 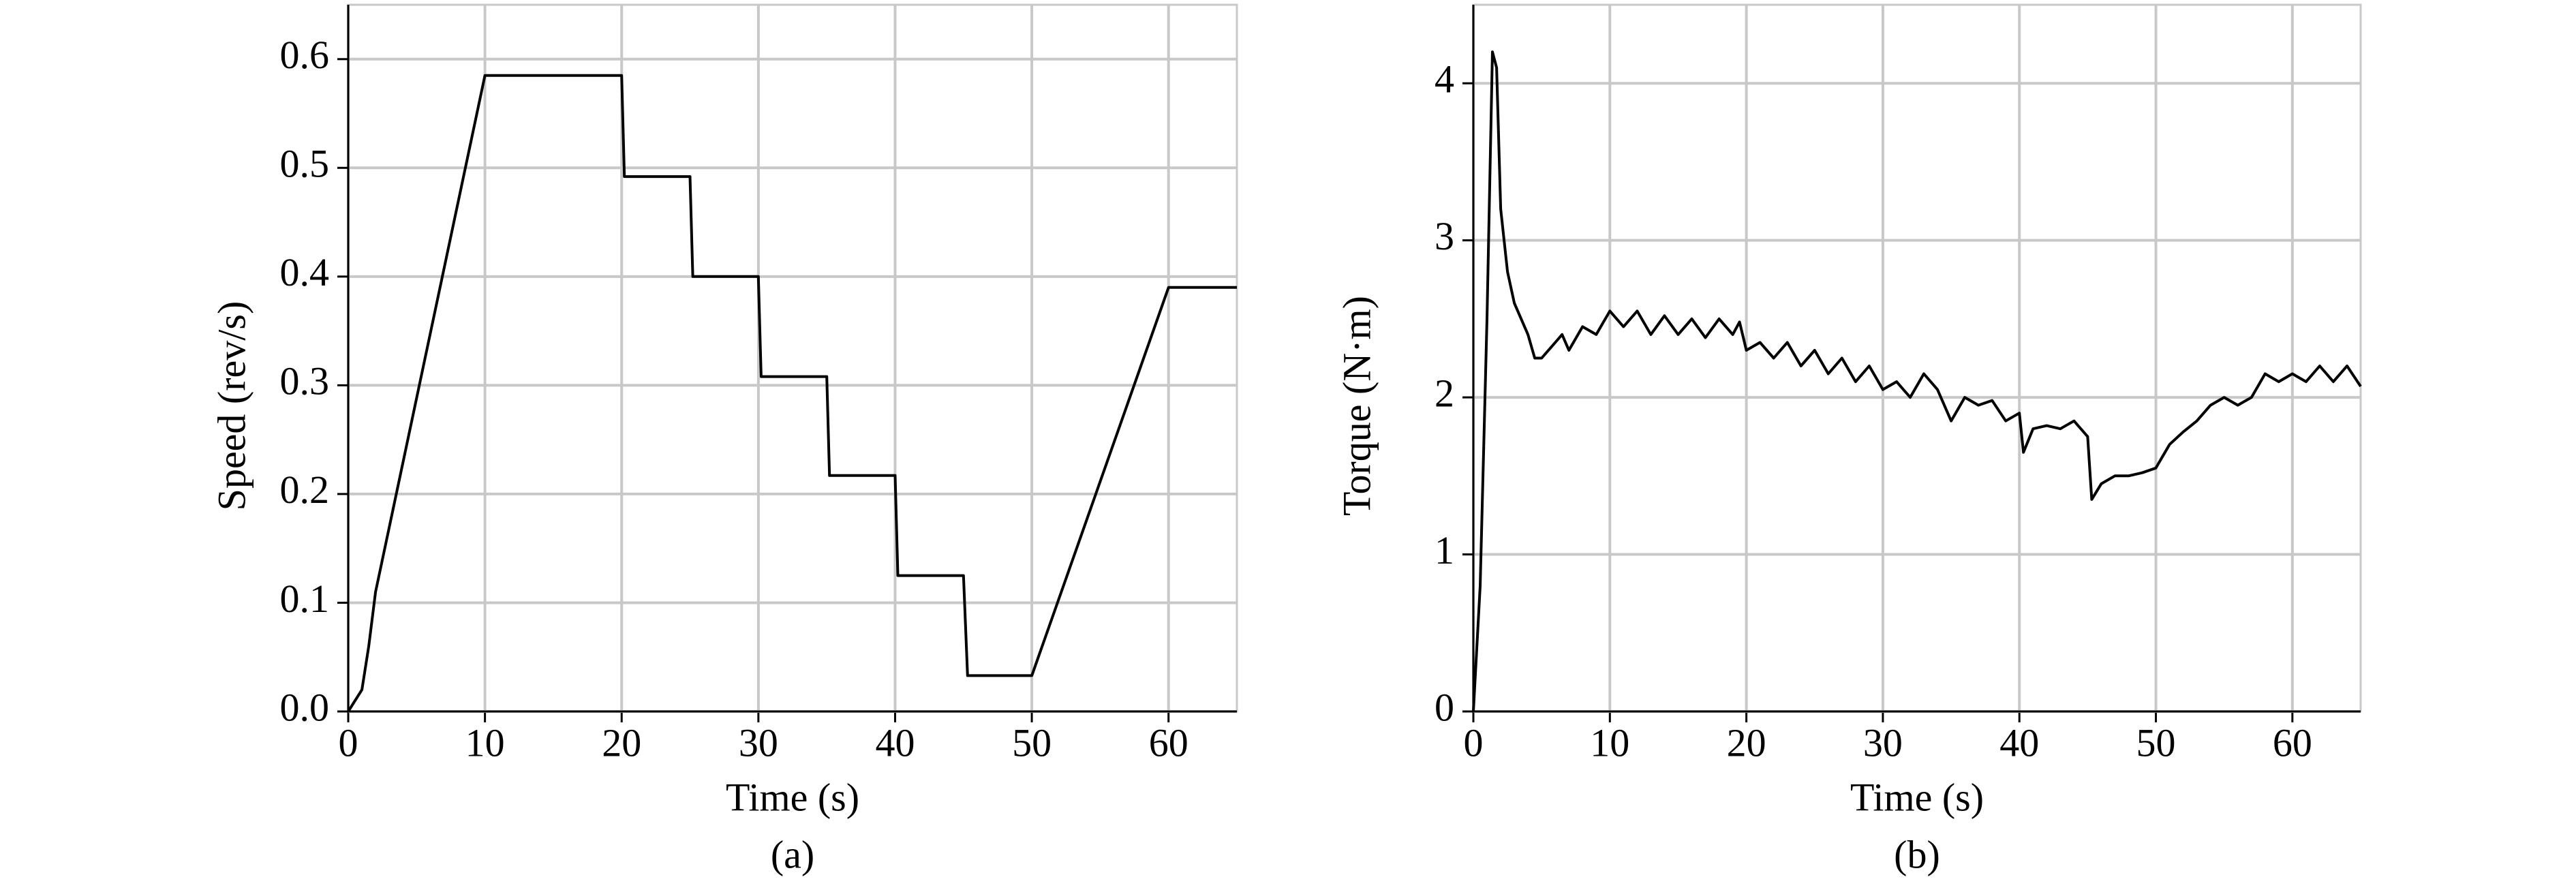 What do you see at coordinates (1356, 406) in the screenshot?
I see `y-axis-title: Torque (N·m)` at bounding box center [1356, 406].